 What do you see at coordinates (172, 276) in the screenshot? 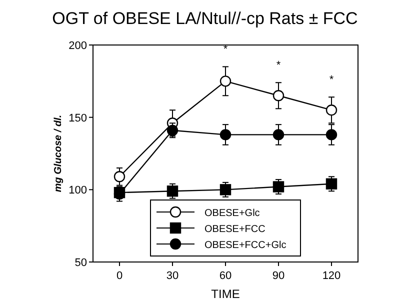
I see `x-tick-label: 30` at bounding box center [172, 276].